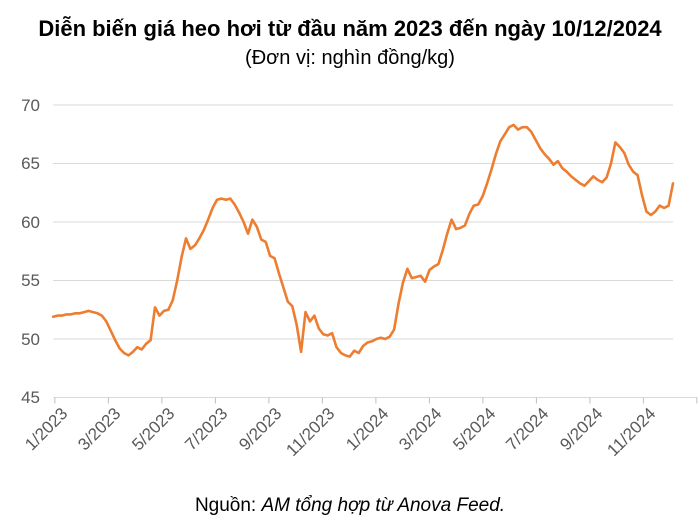 This screenshot has height=532, width=700. I want to click on source-note: Nguồn: AM tổng hợp từ Anova Feed., so click(350, 506).